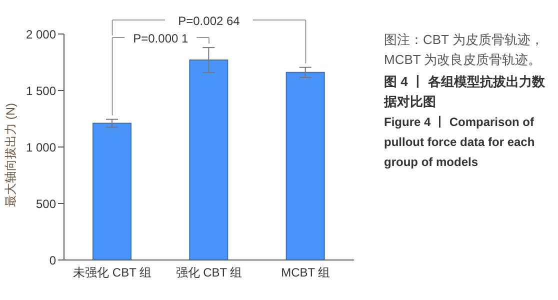 The image size is (558, 300). Describe the element at coordinates (465, 92) in the screenshot. I see `text: 图 4 丨 各组模型抗拔出力数据对比图` at that location.